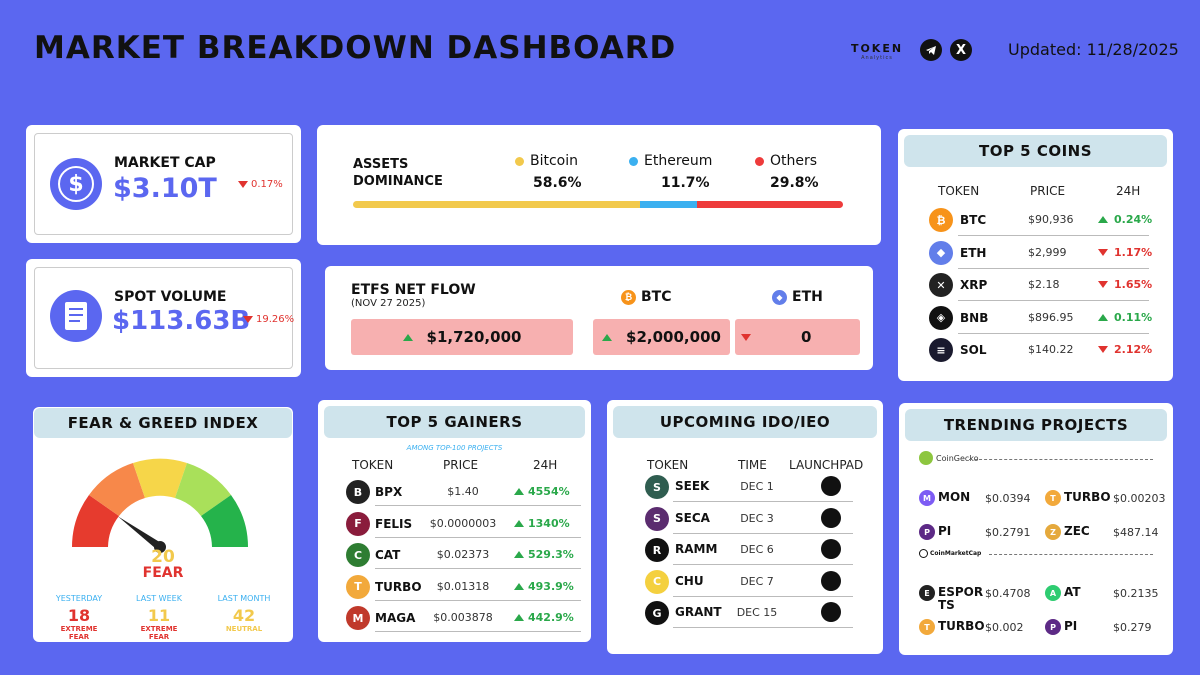 This screenshot has width=1200, height=675. What do you see at coordinates (794, 161) in the screenshot?
I see `dominance-name: Others` at bounding box center [794, 161].